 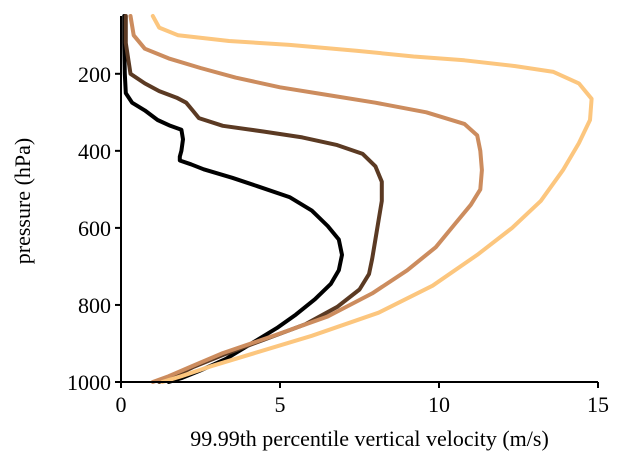 I want to click on x-tick-label: 5, so click(x=280, y=404).